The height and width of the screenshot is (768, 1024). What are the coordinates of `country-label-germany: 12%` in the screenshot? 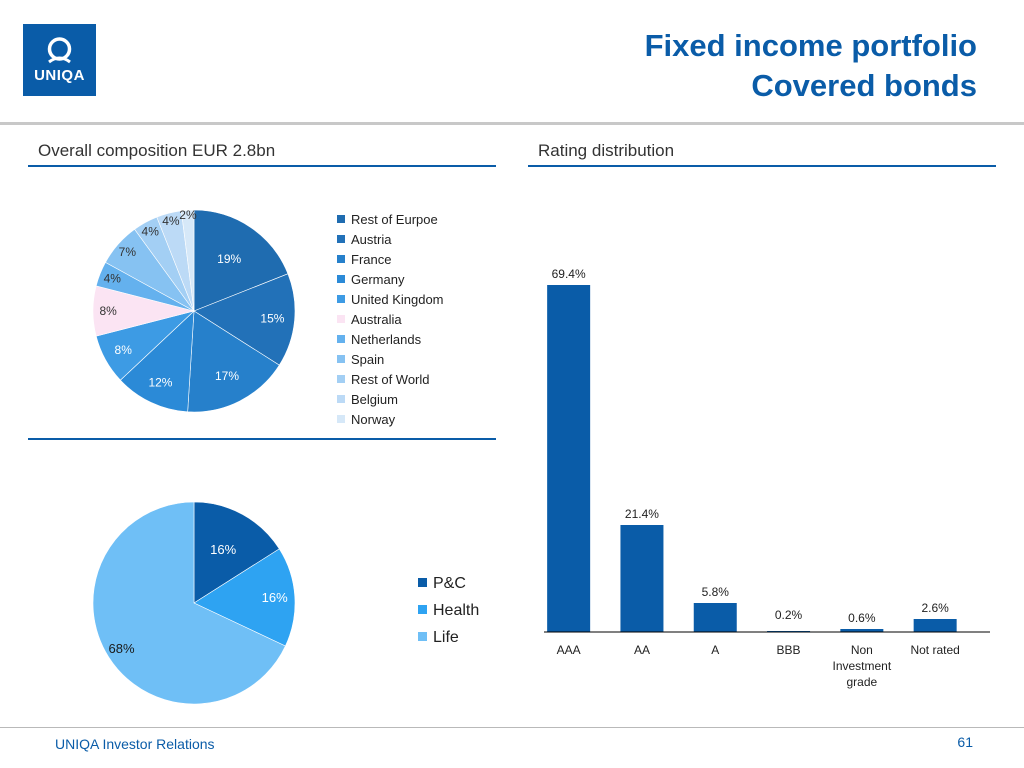 It's located at (160, 382).